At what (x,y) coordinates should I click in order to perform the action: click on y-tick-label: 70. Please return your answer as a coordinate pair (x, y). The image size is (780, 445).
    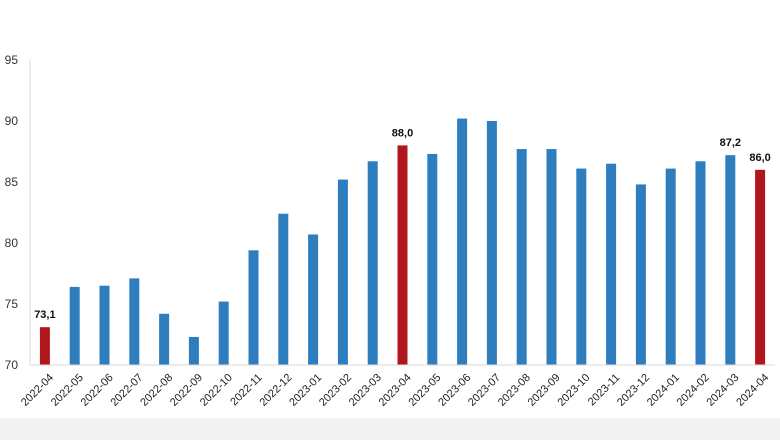
    Looking at the image, I should click on (12, 365).